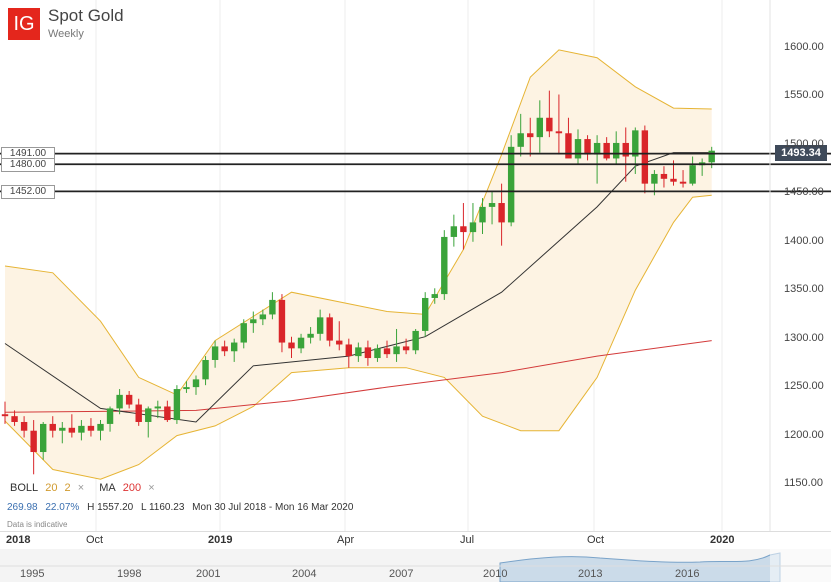  What do you see at coordinates (804, 47) in the screenshot?
I see `y-tick-label: 1600.00` at bounding box center [804, 47].